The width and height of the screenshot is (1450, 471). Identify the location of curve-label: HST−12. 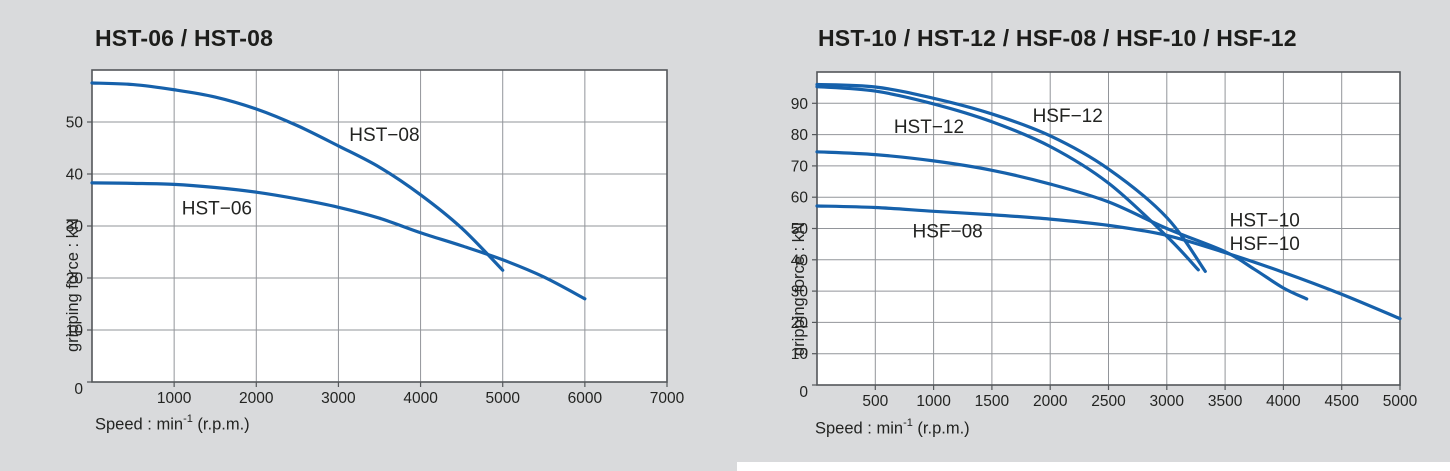
(929, 127).